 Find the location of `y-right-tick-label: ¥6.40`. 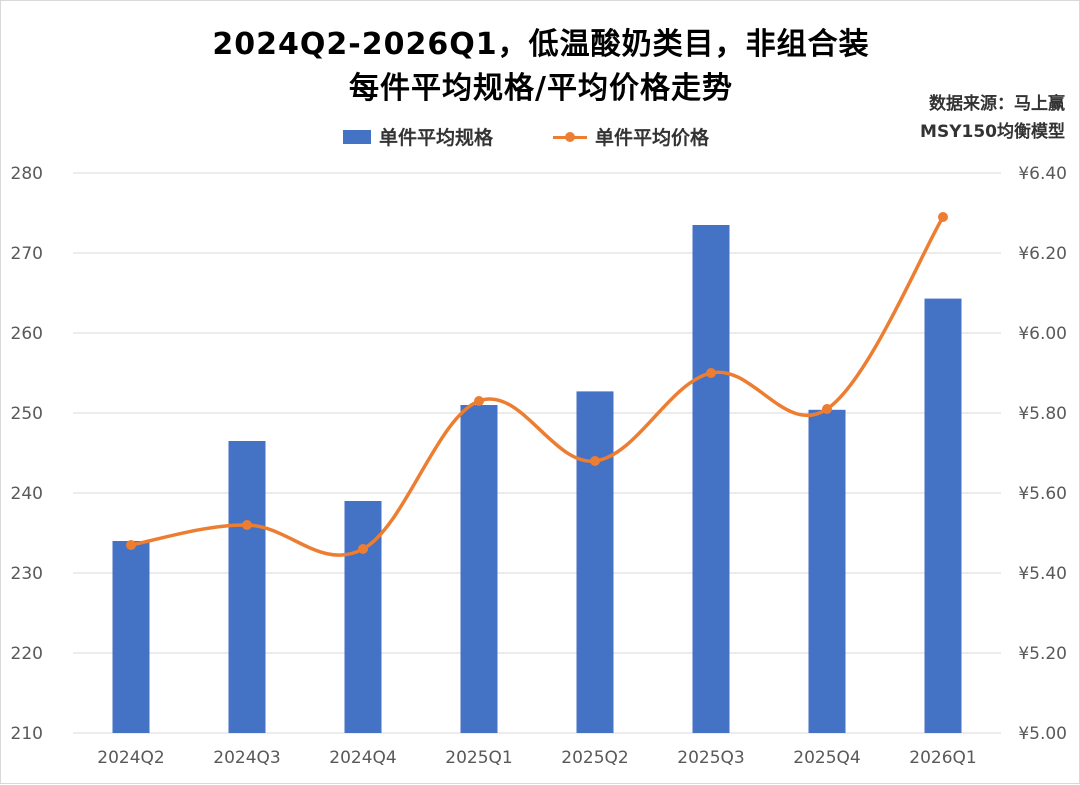

y-right-tick-label: ¥6.40 is located at coordinates (1042, 174).